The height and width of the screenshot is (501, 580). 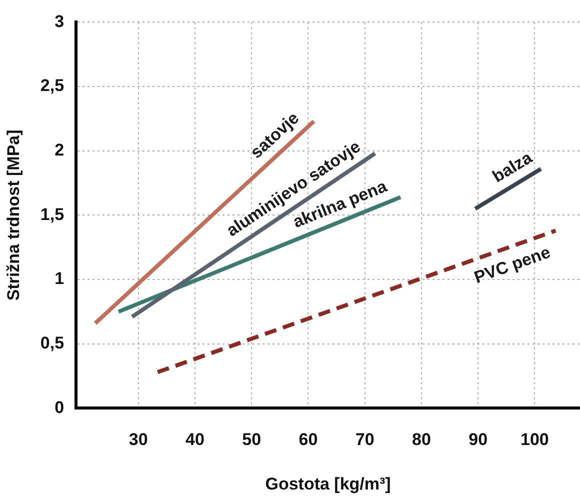 I want to click on x-tick-label: 50, so click(x=252, y=440).